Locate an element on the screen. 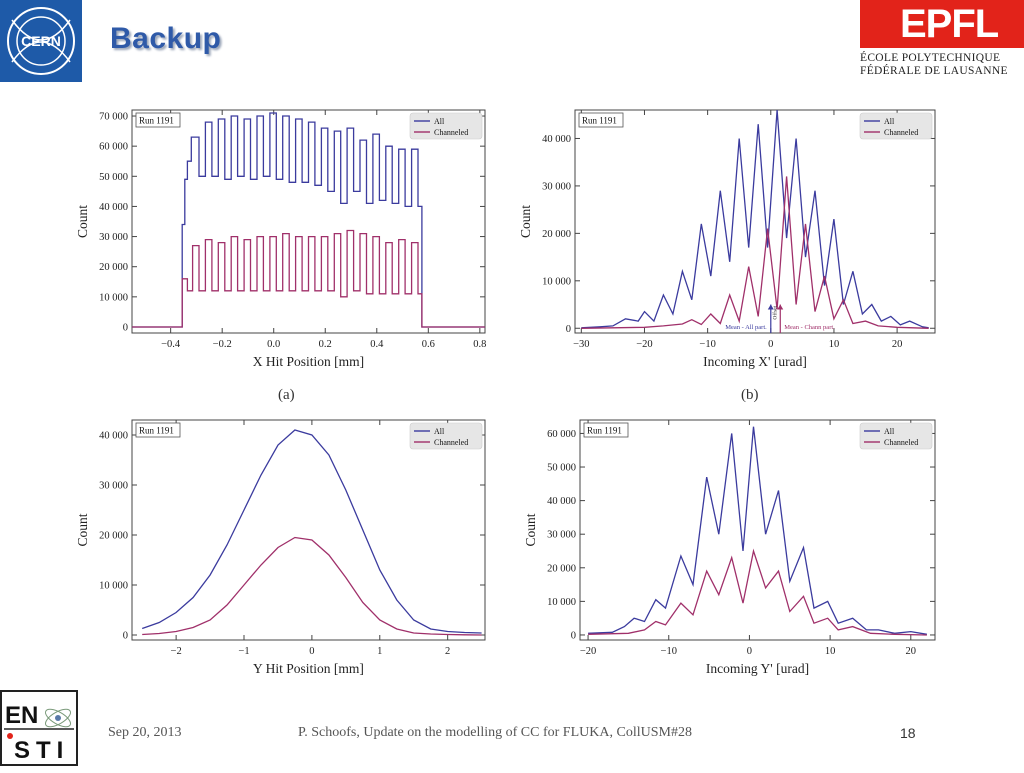 Image resolution: width=1024 pixels, height=773 pixels. en-sti-logo: EN STI is located at coordinates (40, 729).